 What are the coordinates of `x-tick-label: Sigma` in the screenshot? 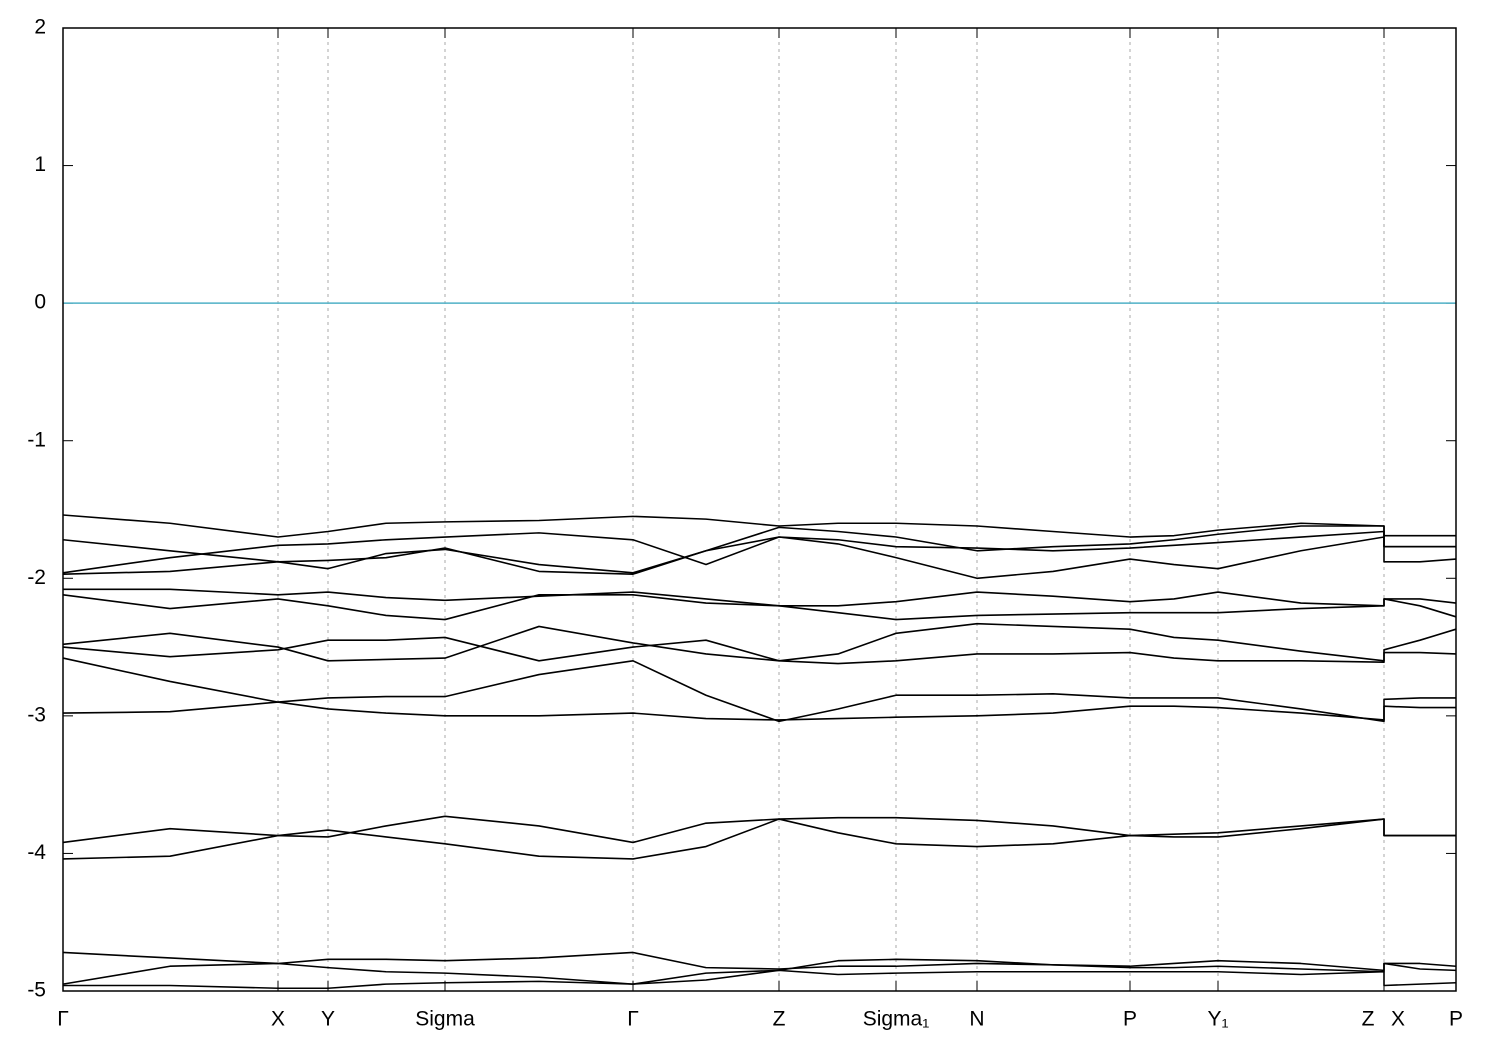 It's located at (445, 1019).